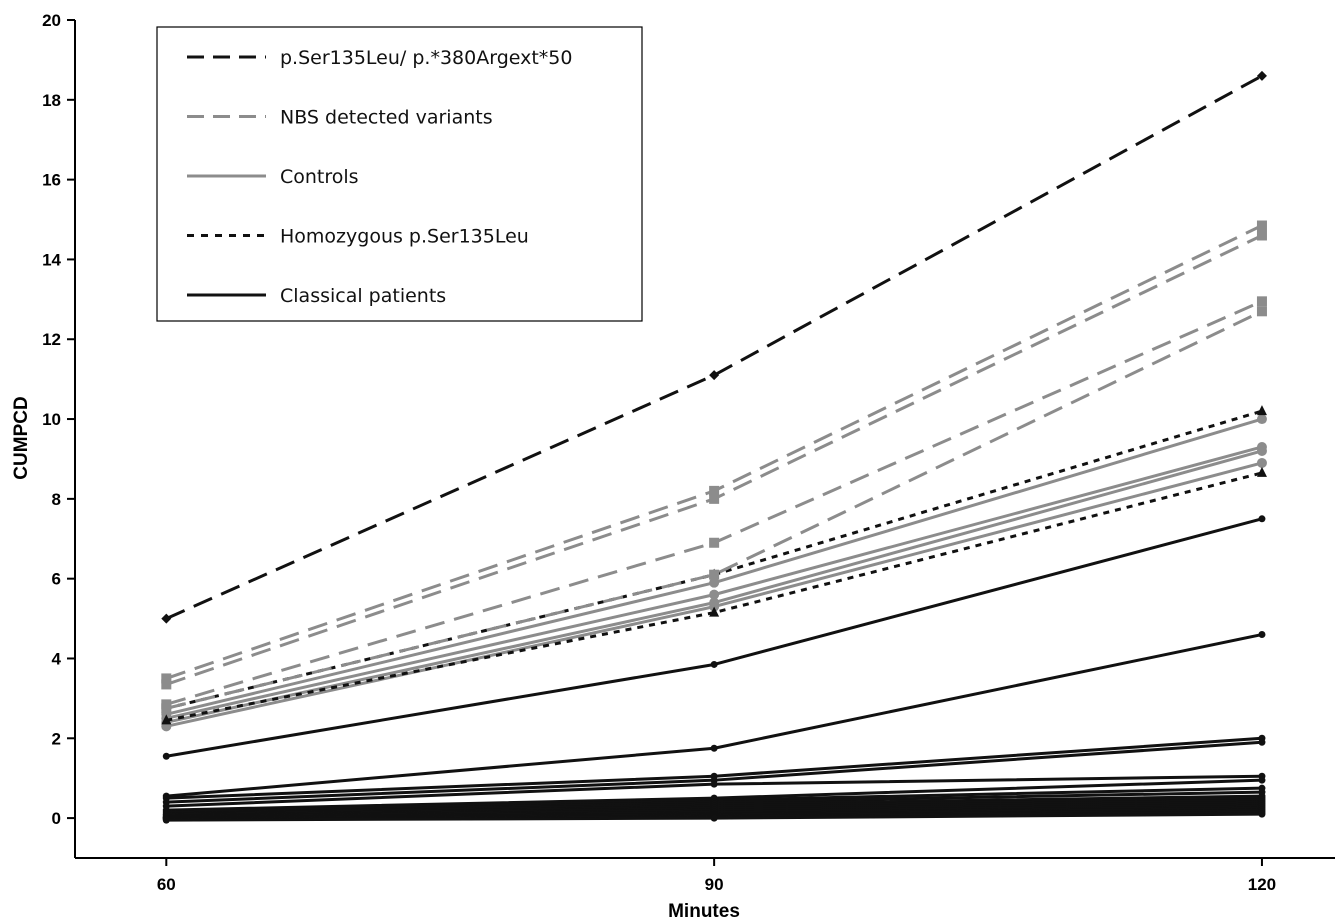 This screenshot has width=1338, height=923. What do you see at coordinates (56, 738) in the screenshot?
I see `y-tick-label: 2` at bounding box center [56, 738].